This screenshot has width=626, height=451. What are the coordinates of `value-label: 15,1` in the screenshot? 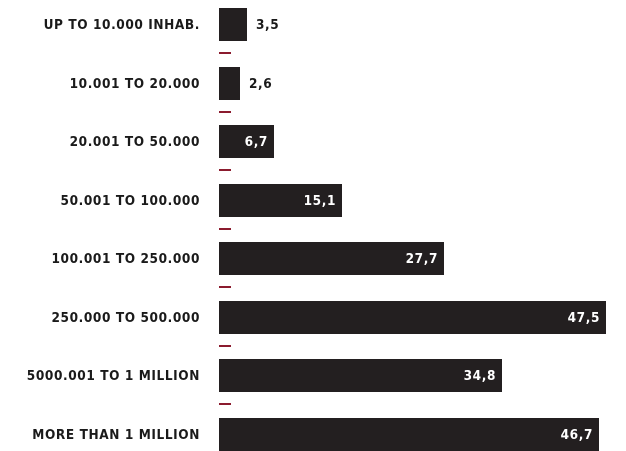 It's located at (319, 201).